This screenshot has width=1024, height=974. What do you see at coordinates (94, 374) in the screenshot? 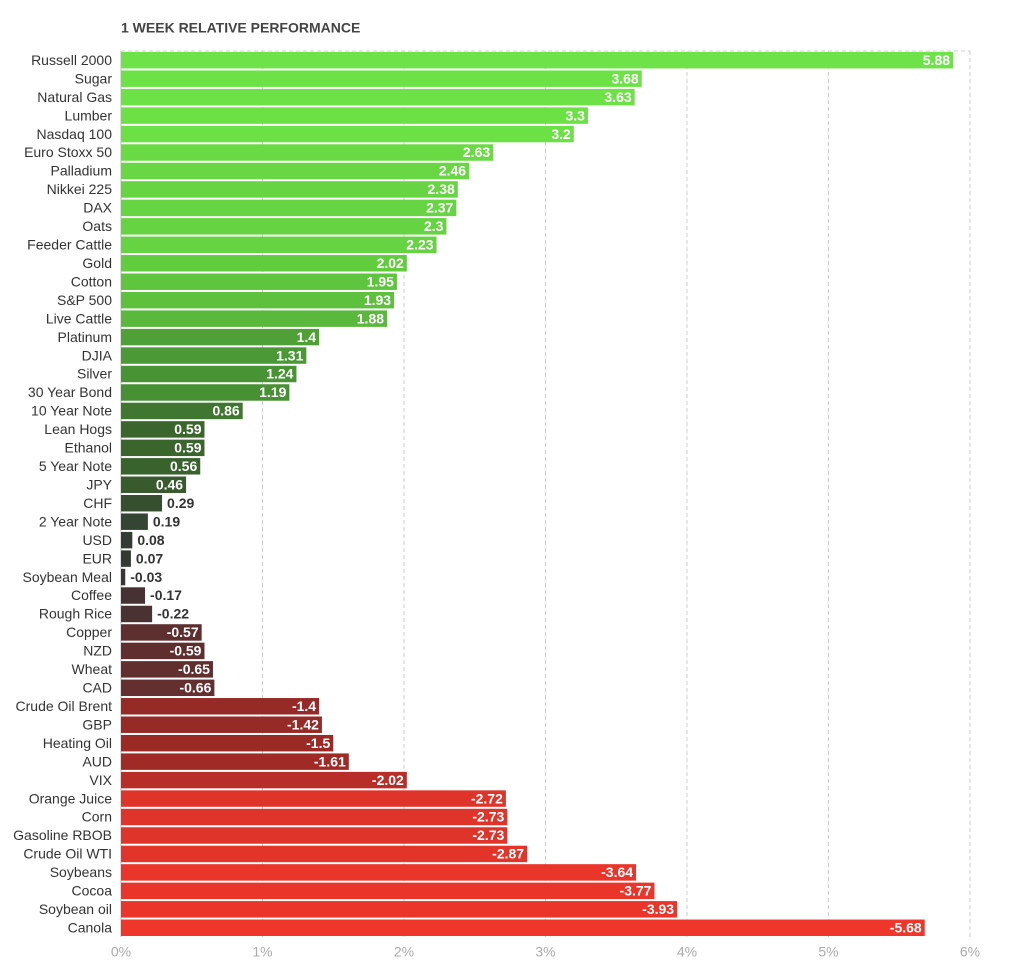
I see `y-tick-label: Silver` at bounding box center [94, 374].